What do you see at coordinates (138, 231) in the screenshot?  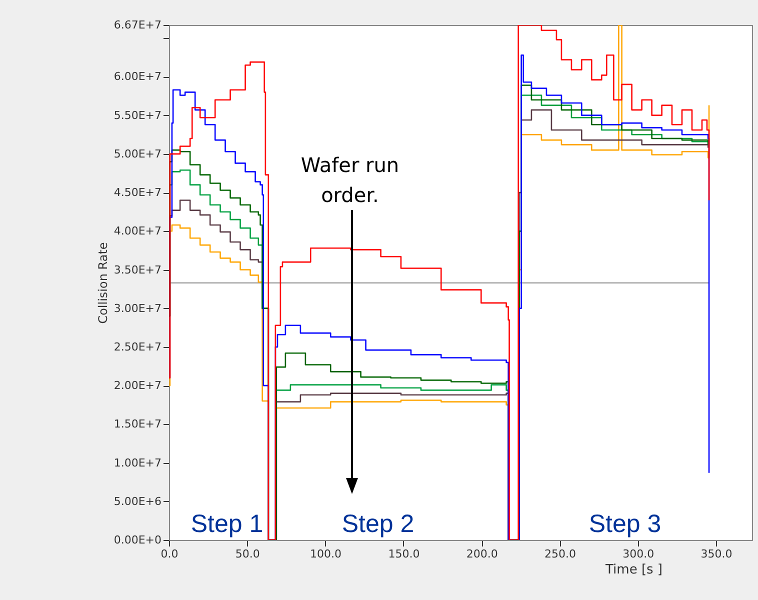 I see `y-tick-label: 4.00E+7` at bounding box center [138, 231].